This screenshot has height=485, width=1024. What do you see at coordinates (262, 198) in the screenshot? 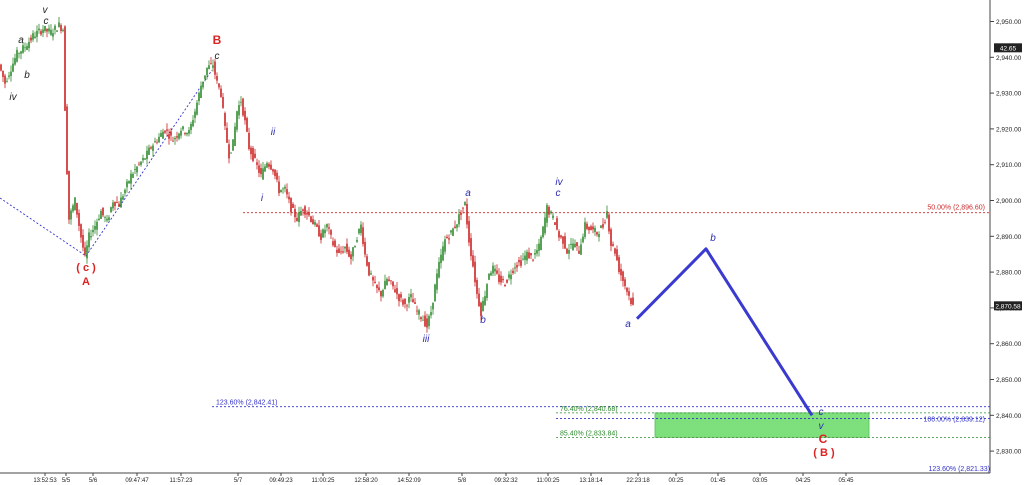
I see `wave-label: i` at bounding box center [262, 198].